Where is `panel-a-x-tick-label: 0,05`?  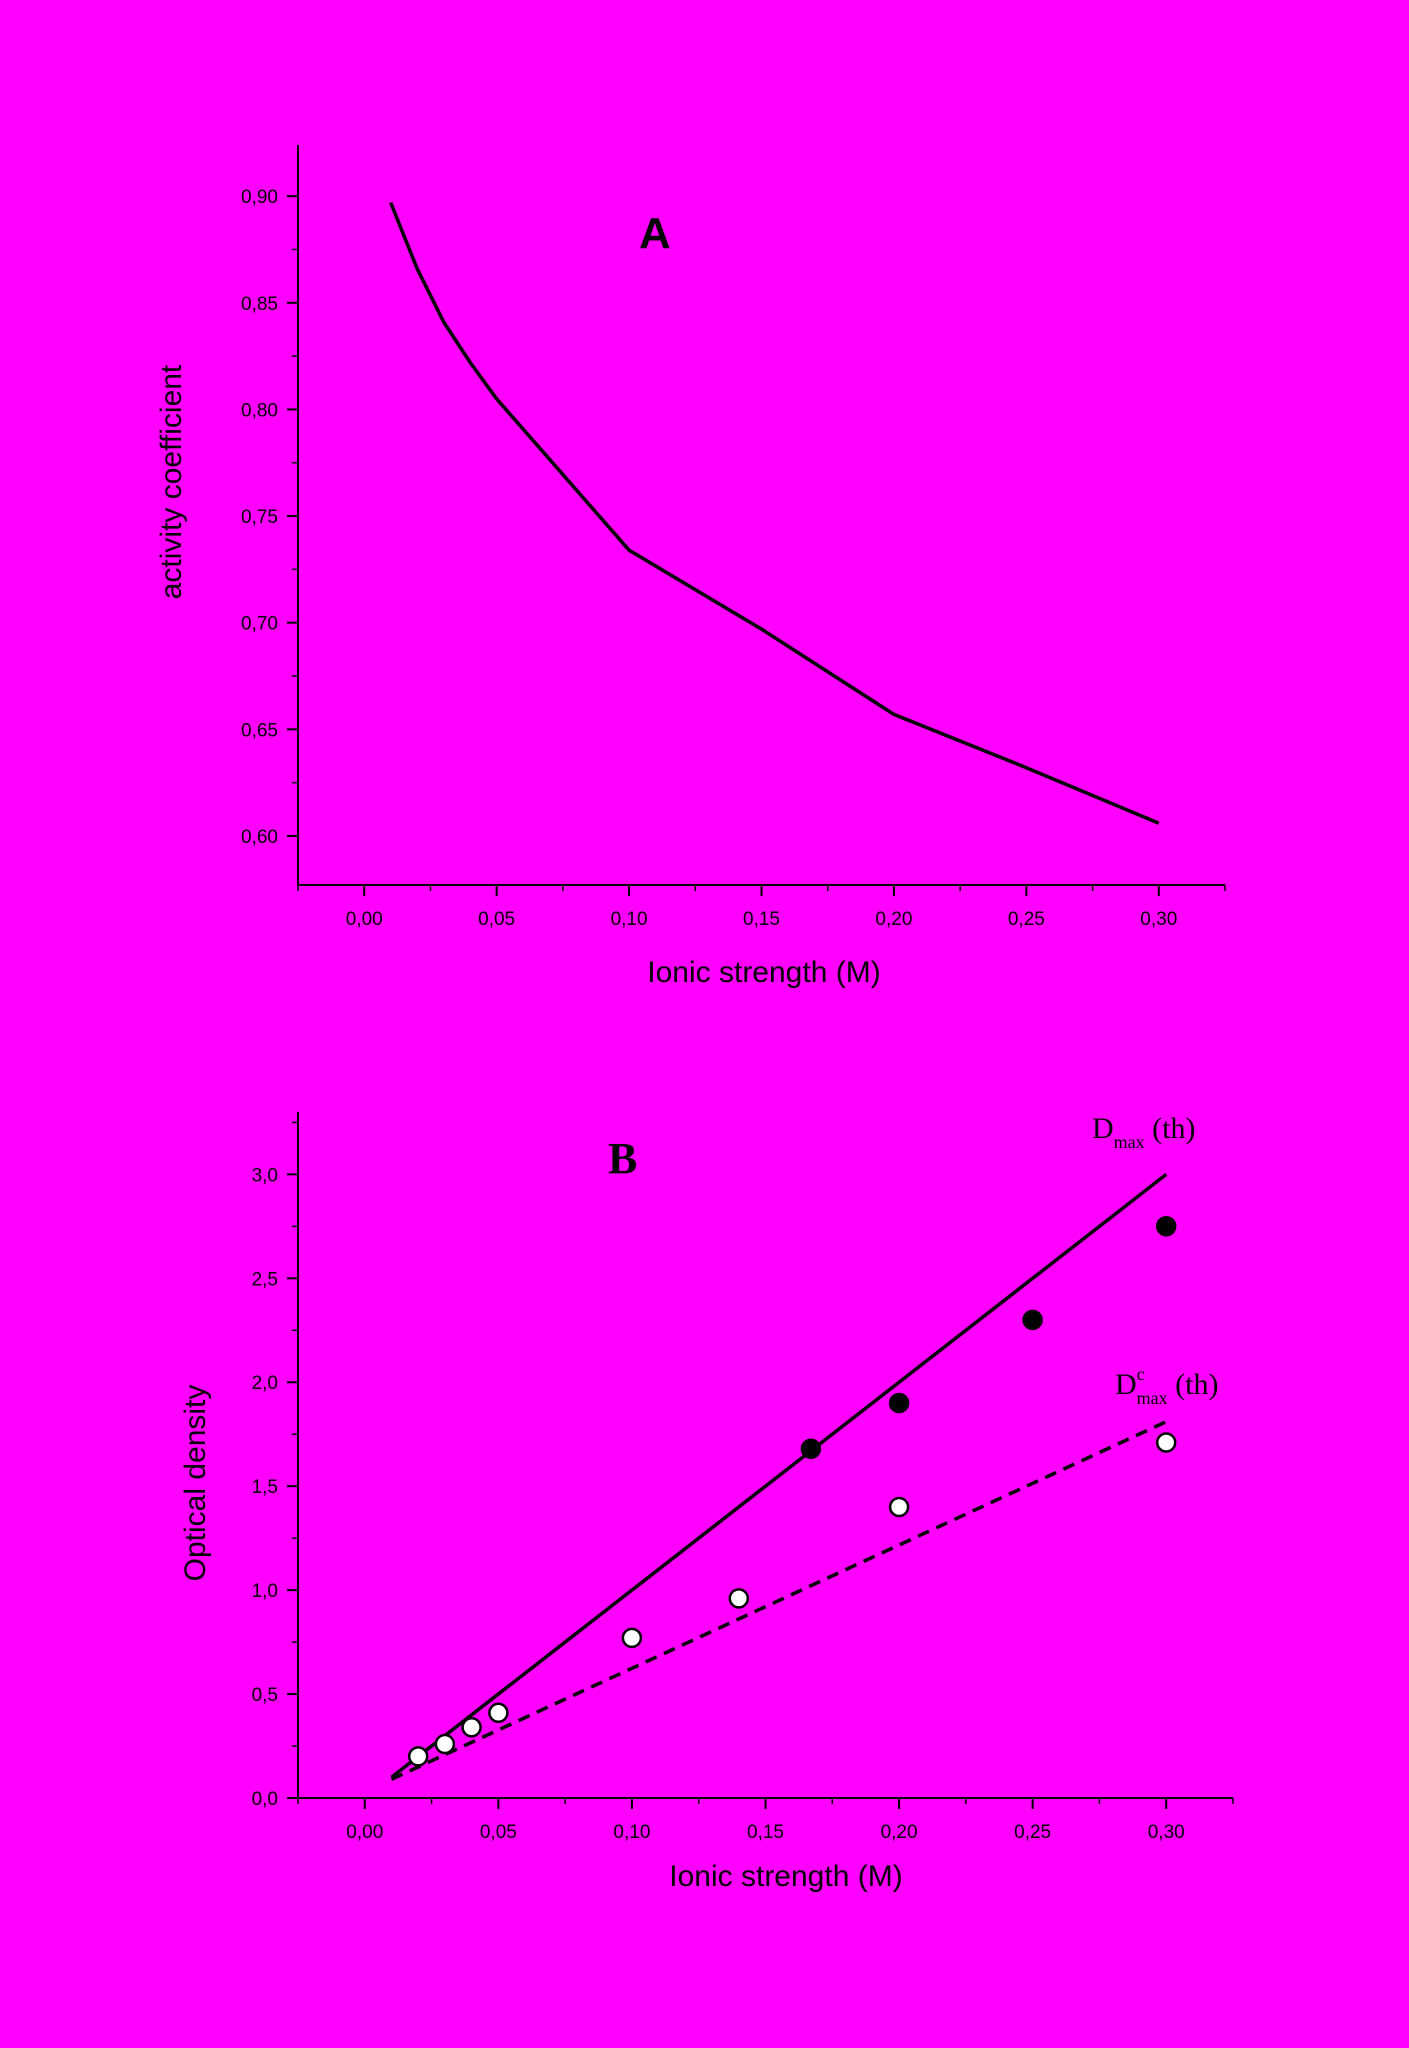 panel-a-x-tick-label: 0,05 is located at coordinates (496, 919).